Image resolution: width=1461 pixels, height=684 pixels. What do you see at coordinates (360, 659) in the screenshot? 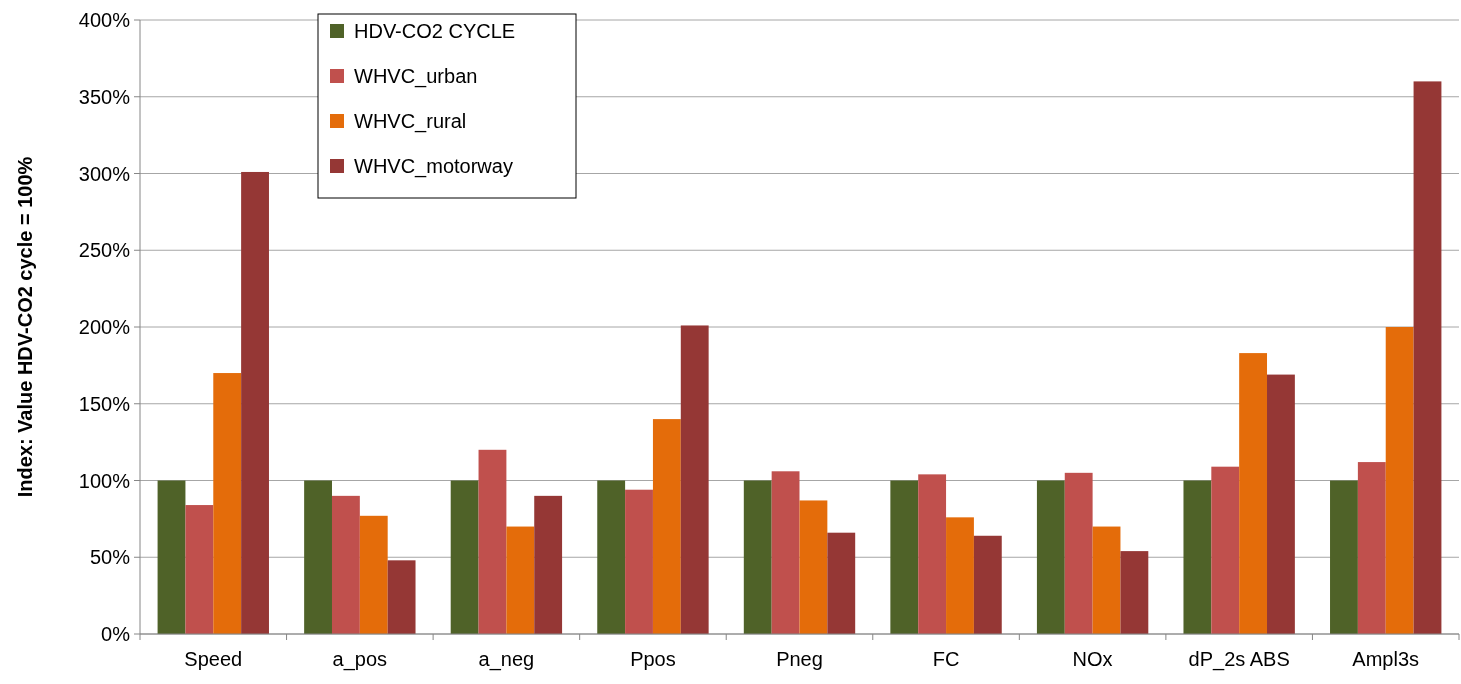
I see `x-tick-label: a_pos` at bounding box center [360, 659].